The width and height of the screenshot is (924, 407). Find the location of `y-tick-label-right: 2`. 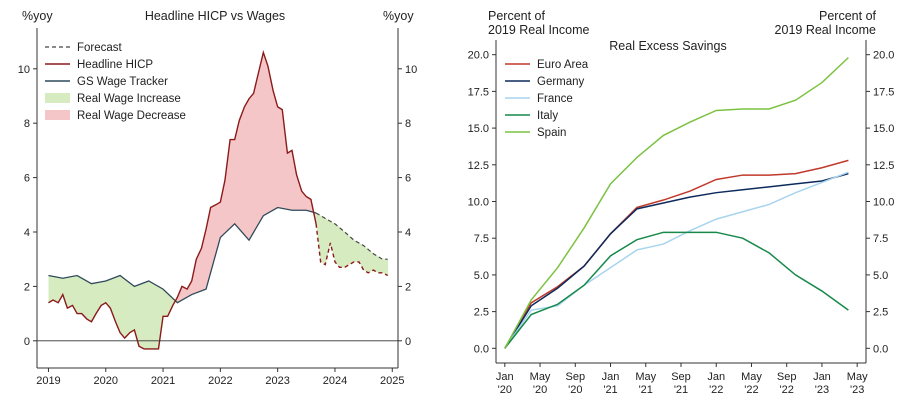

y-tick-label-right: 2 is located at coordinates (408, 287).